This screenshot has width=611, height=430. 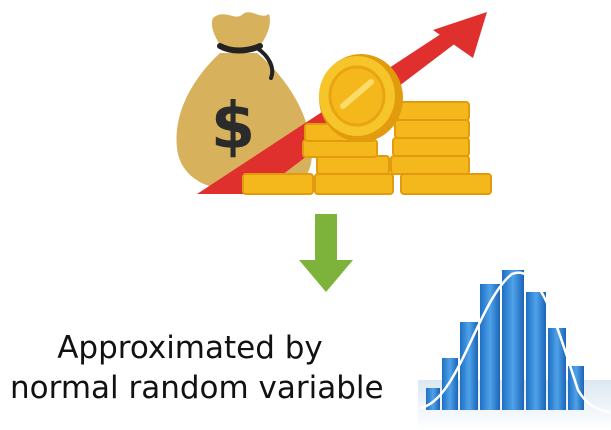 I want to click on down-arrow-icon, so click(x=326, y=253).